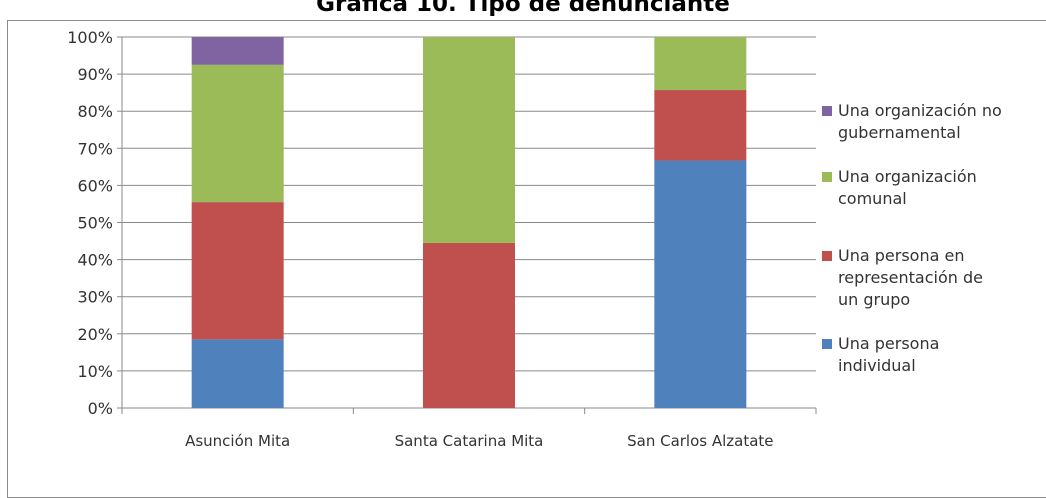  Describe the element at coordinates (90, 37) in the screenshot. I see `y-tick-label: 100%` at that location.